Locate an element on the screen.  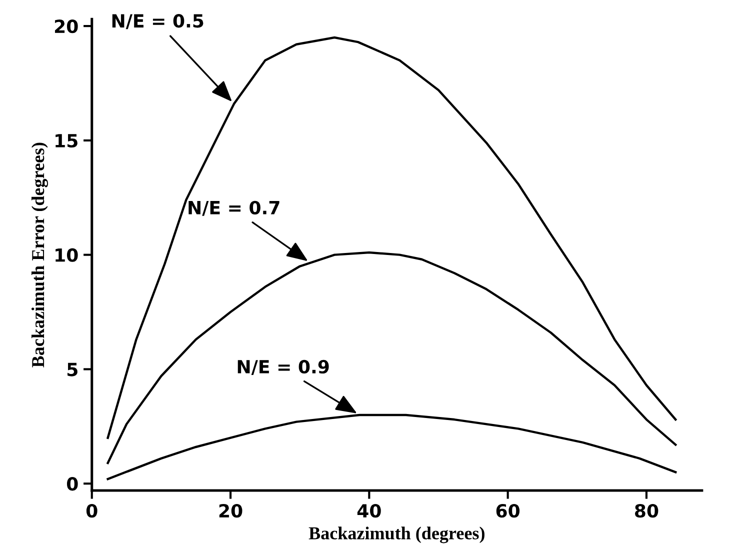
text: N/E = 0.5 is located at coordinates (158, 22).